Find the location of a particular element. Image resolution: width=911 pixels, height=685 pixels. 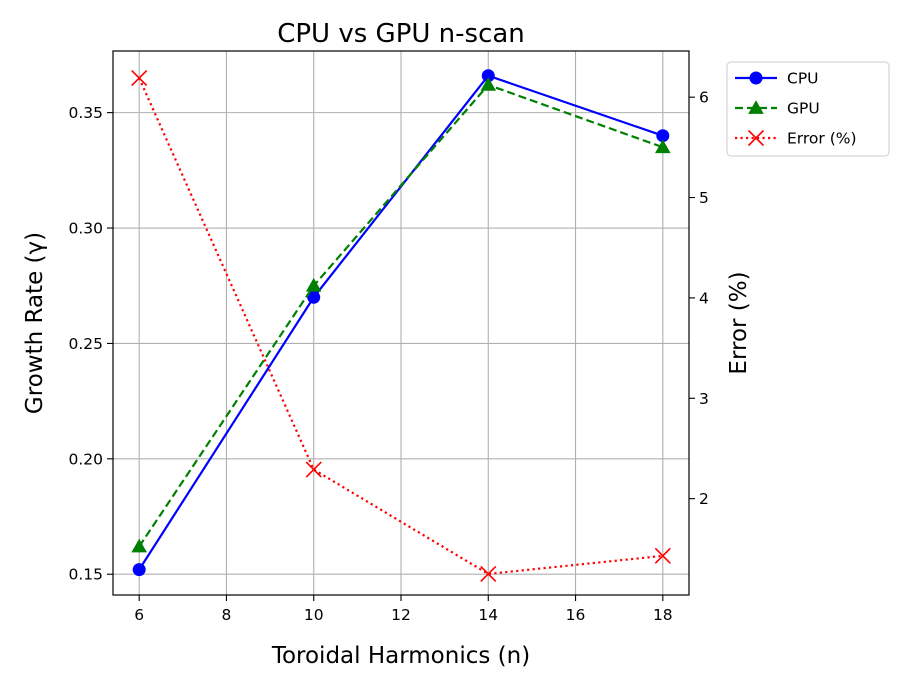

legend-marker-stroke is located at coordinates (756, 138).